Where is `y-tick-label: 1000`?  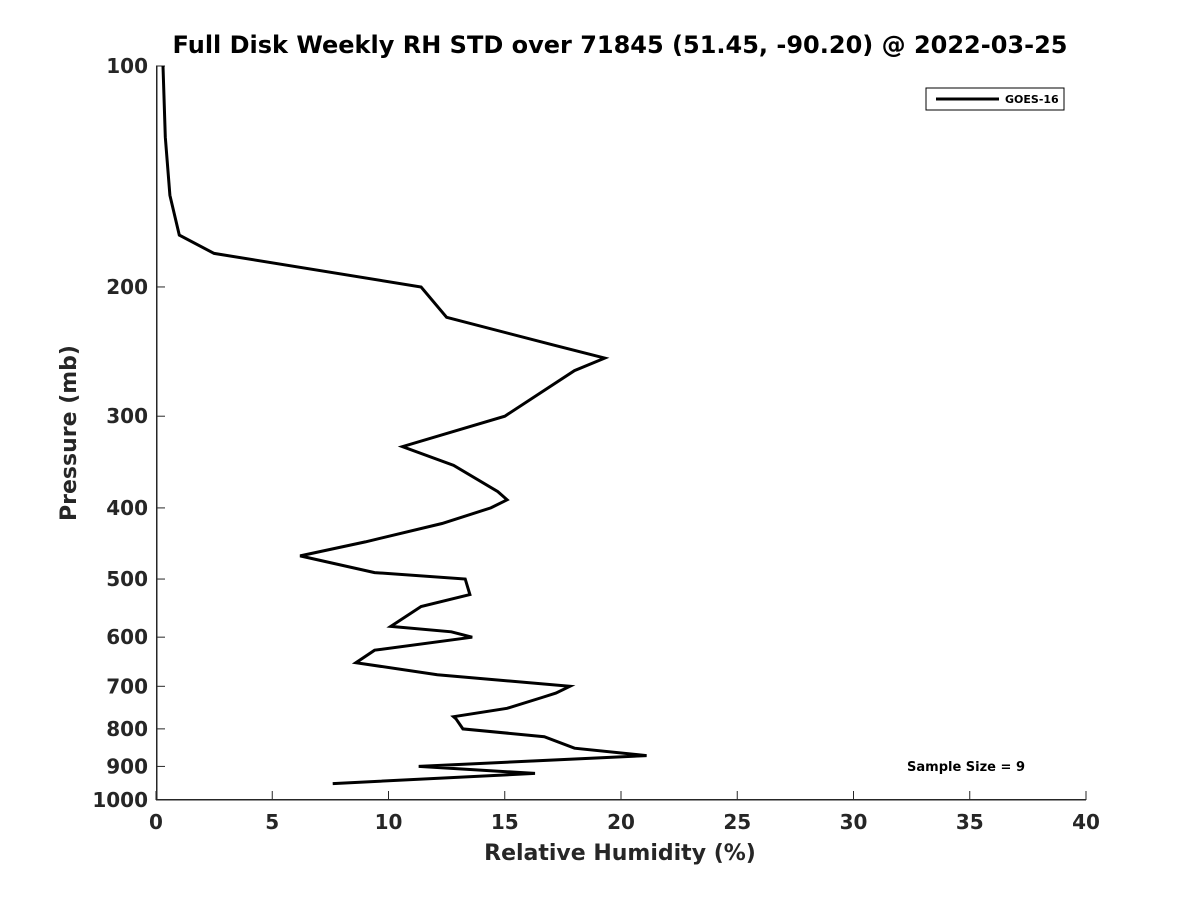 y-tick-label: 1000 is located at coordinates (120, 800).